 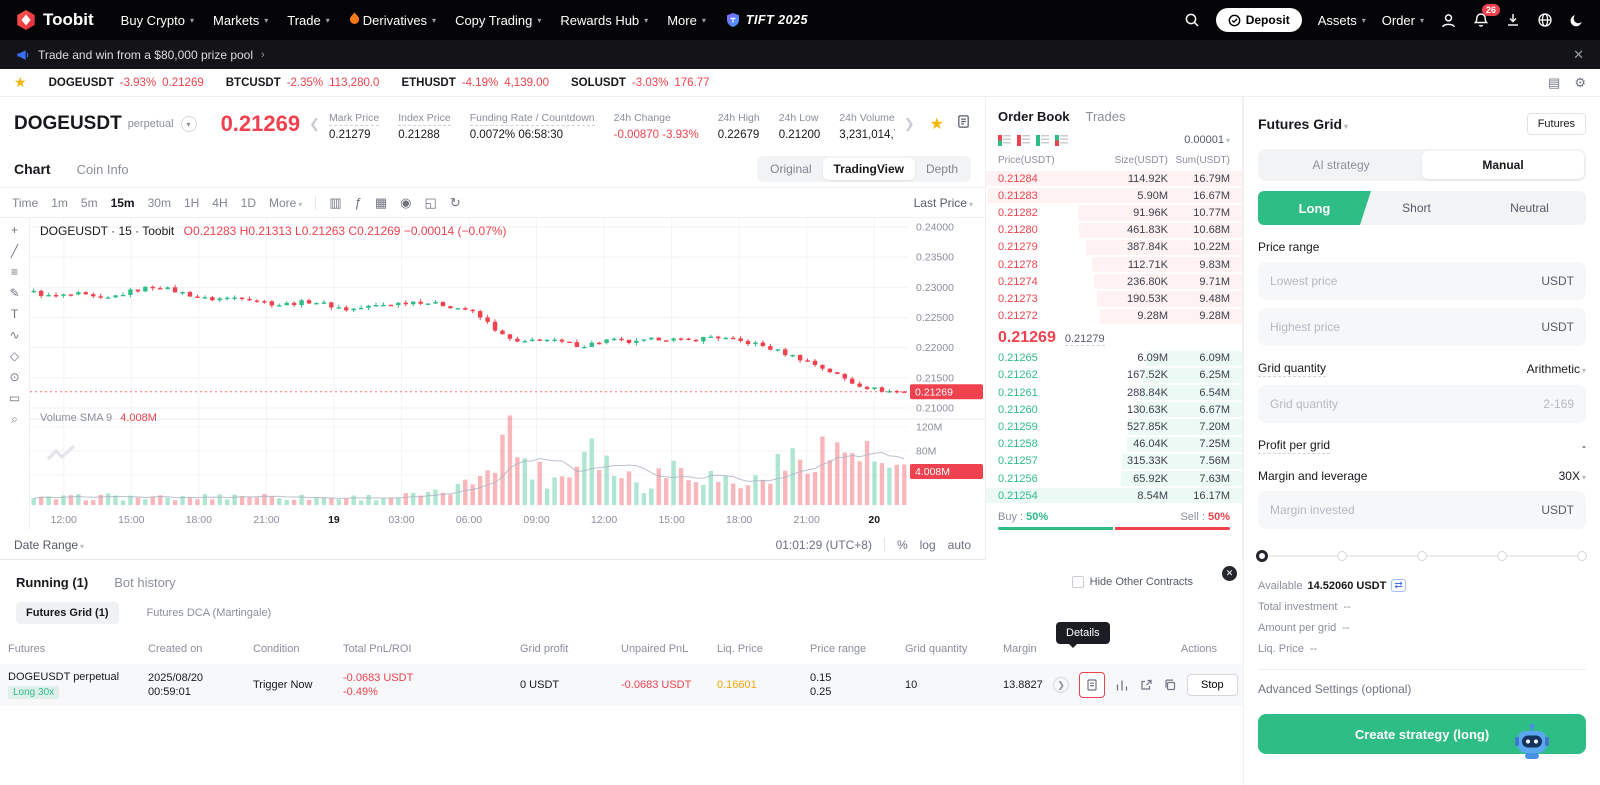 What do you see at coordinates (1341, 165) in the screenshot?
I see `tab-ai-strategy: AI strategy` at bounding box center [1341, 165].